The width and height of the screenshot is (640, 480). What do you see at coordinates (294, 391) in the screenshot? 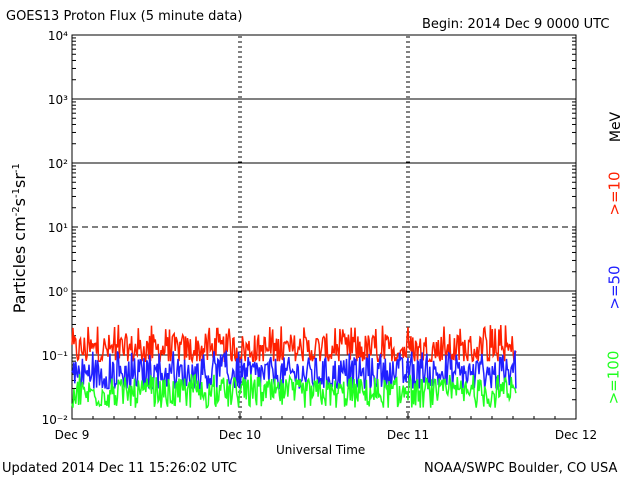
I see `series-line-p100` at bounding box center [294, 391].